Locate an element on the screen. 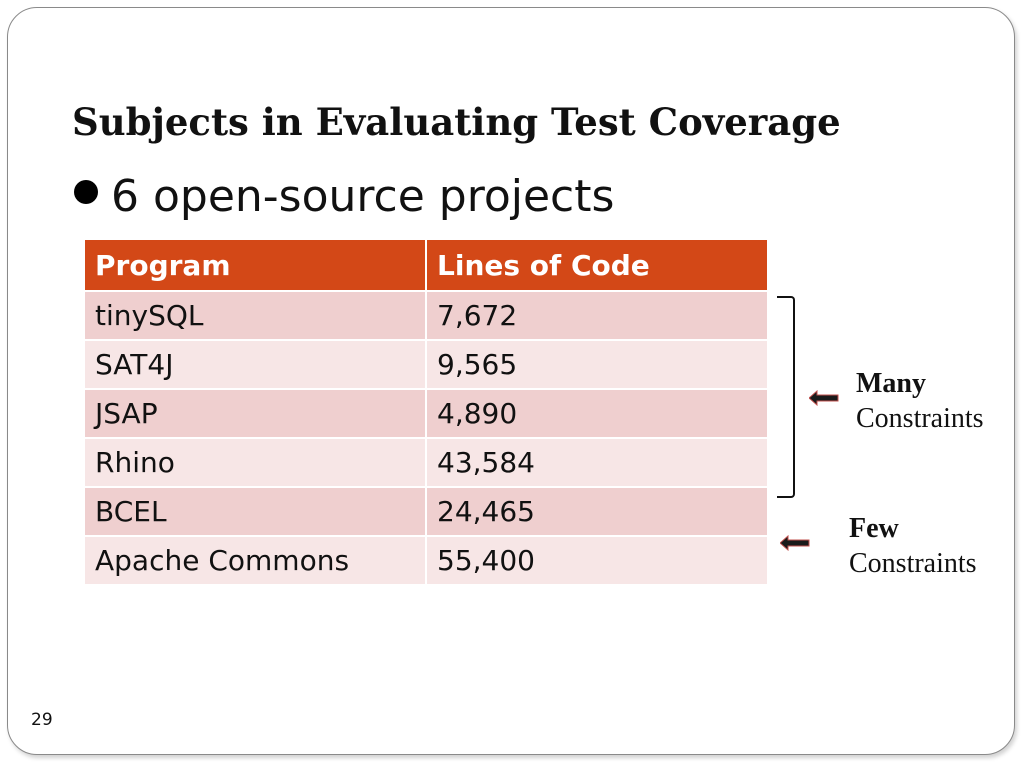 The image size is (1024, 768). table-header-row: Program Lines of Code is located at coordinates (426, 265).